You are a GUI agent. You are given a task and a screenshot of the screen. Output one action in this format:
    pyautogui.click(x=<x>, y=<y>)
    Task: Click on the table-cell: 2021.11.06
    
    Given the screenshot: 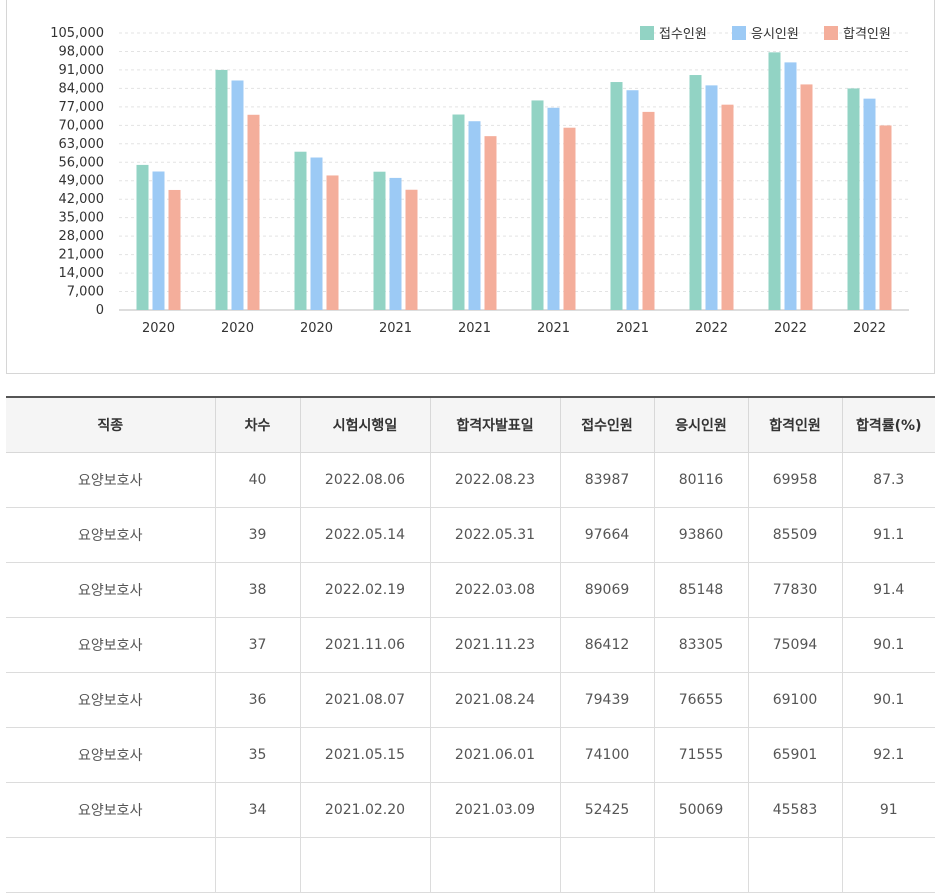 What is the action you would take?
    pyautogui.click(x=365, y=645)
    